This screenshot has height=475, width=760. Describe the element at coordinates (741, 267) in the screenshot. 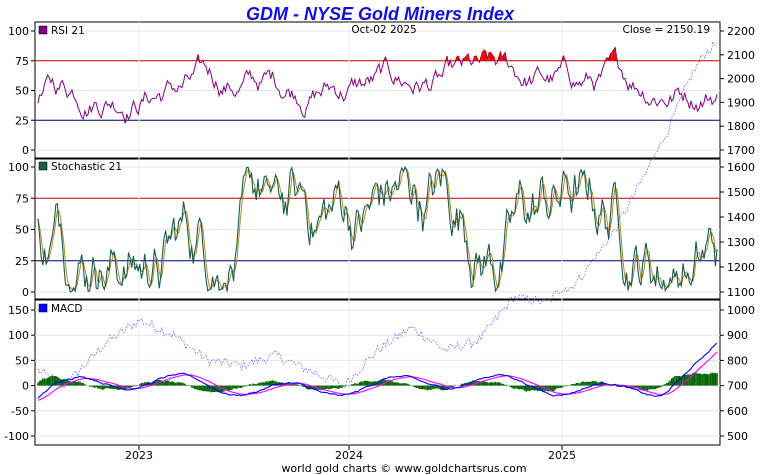

I see `right-tick-label: 1200` at that location.